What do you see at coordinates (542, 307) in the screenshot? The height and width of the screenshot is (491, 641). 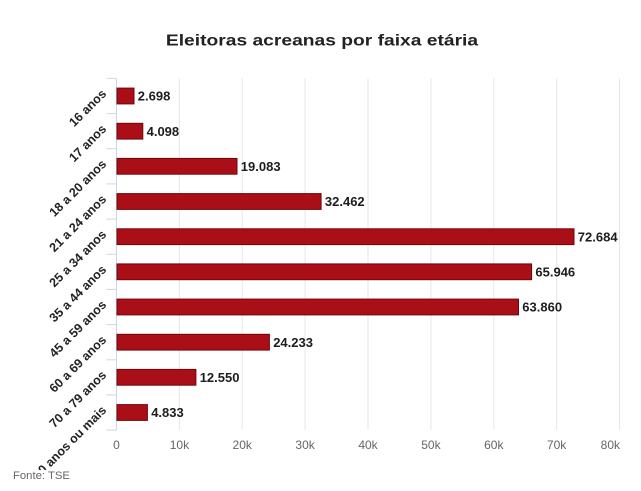 I see `svg-text: 63.860` at bounding box center [542, 307].